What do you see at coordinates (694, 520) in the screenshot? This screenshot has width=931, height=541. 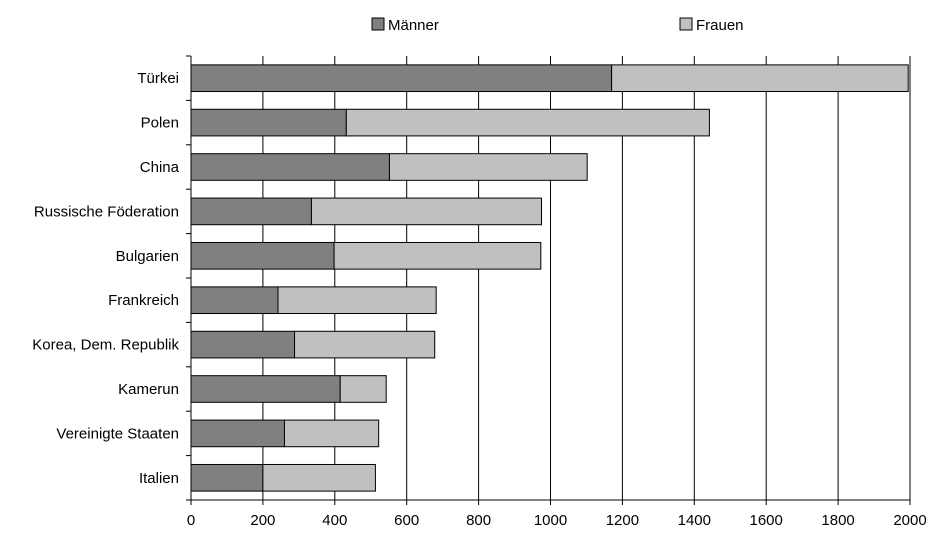 I see `x-tick-label: 1400` at bounding box center [694, 520].